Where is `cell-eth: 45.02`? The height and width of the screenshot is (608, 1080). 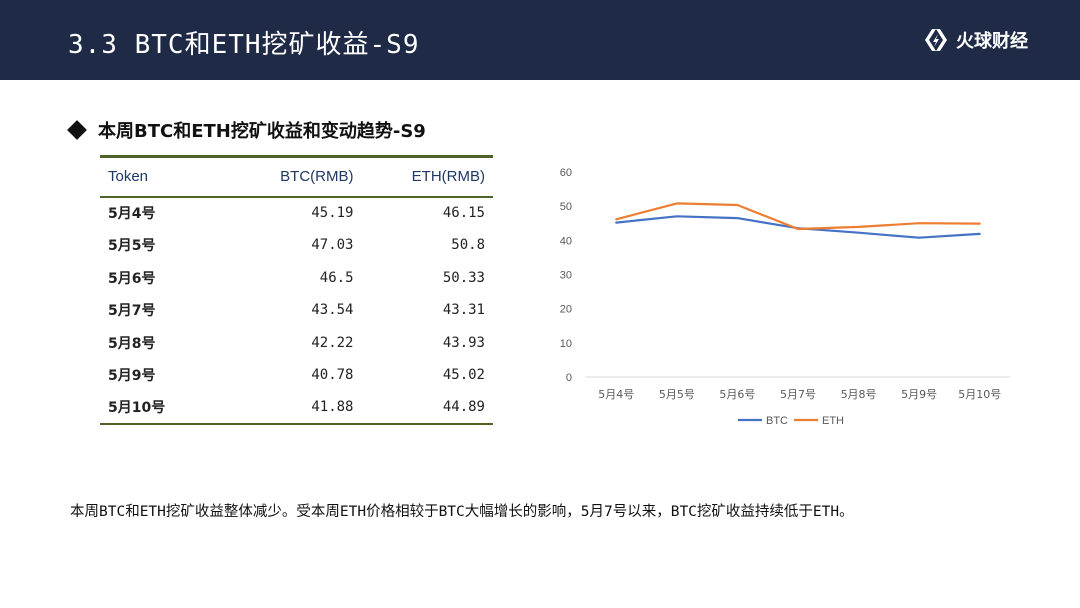 cell-eth: 45.02 is located at coordinates (463, 375).